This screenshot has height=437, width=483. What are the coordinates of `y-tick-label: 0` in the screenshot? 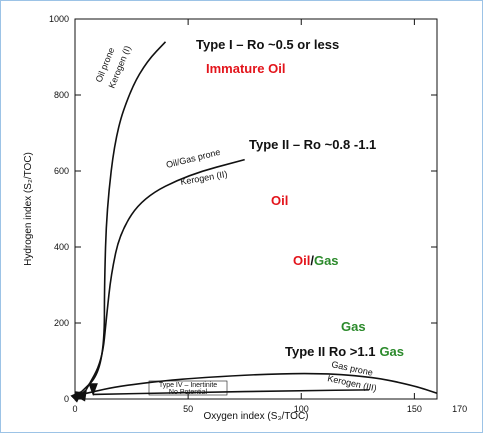 It's located at (66, 399).